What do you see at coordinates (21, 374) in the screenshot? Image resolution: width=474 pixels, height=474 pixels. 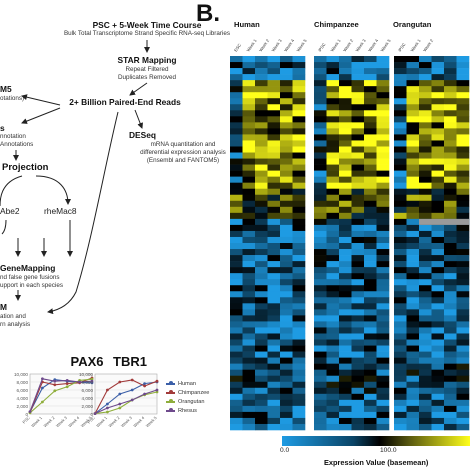 I see `y-tick-label: 10,000` at bounding box center [21, 374].